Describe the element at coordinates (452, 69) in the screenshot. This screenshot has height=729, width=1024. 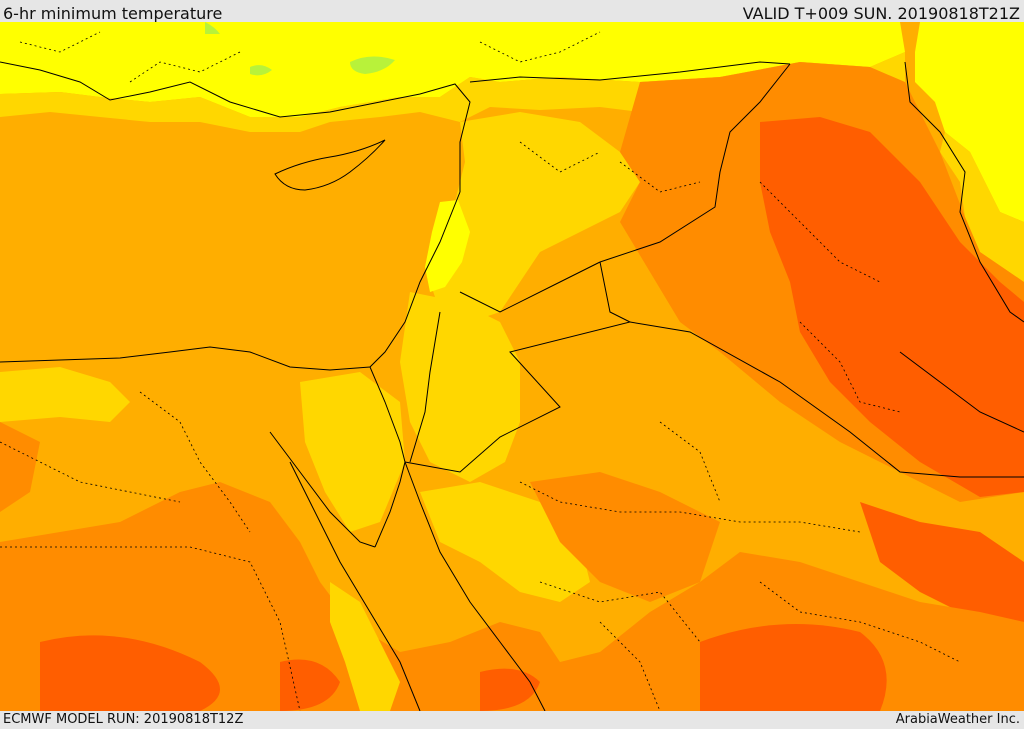
I see `turkey-yellow-band` at that location.